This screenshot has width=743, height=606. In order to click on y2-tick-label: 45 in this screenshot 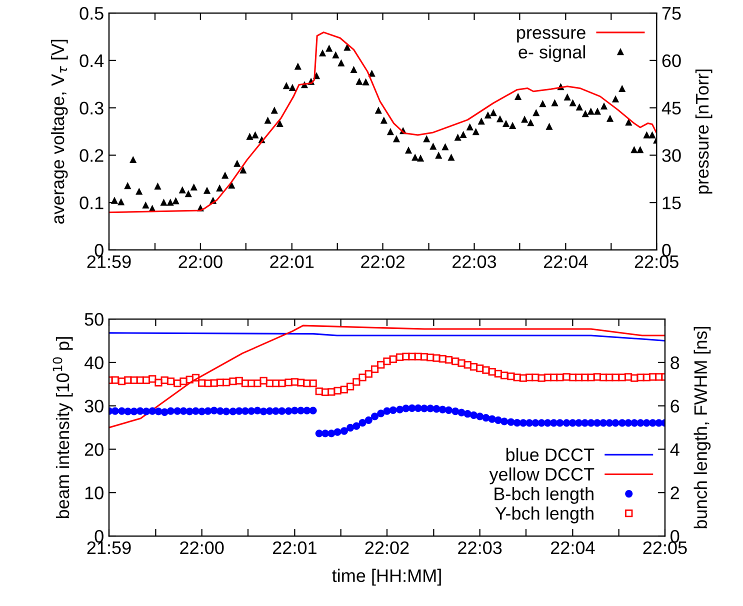, I will do `click(671, 108)`.